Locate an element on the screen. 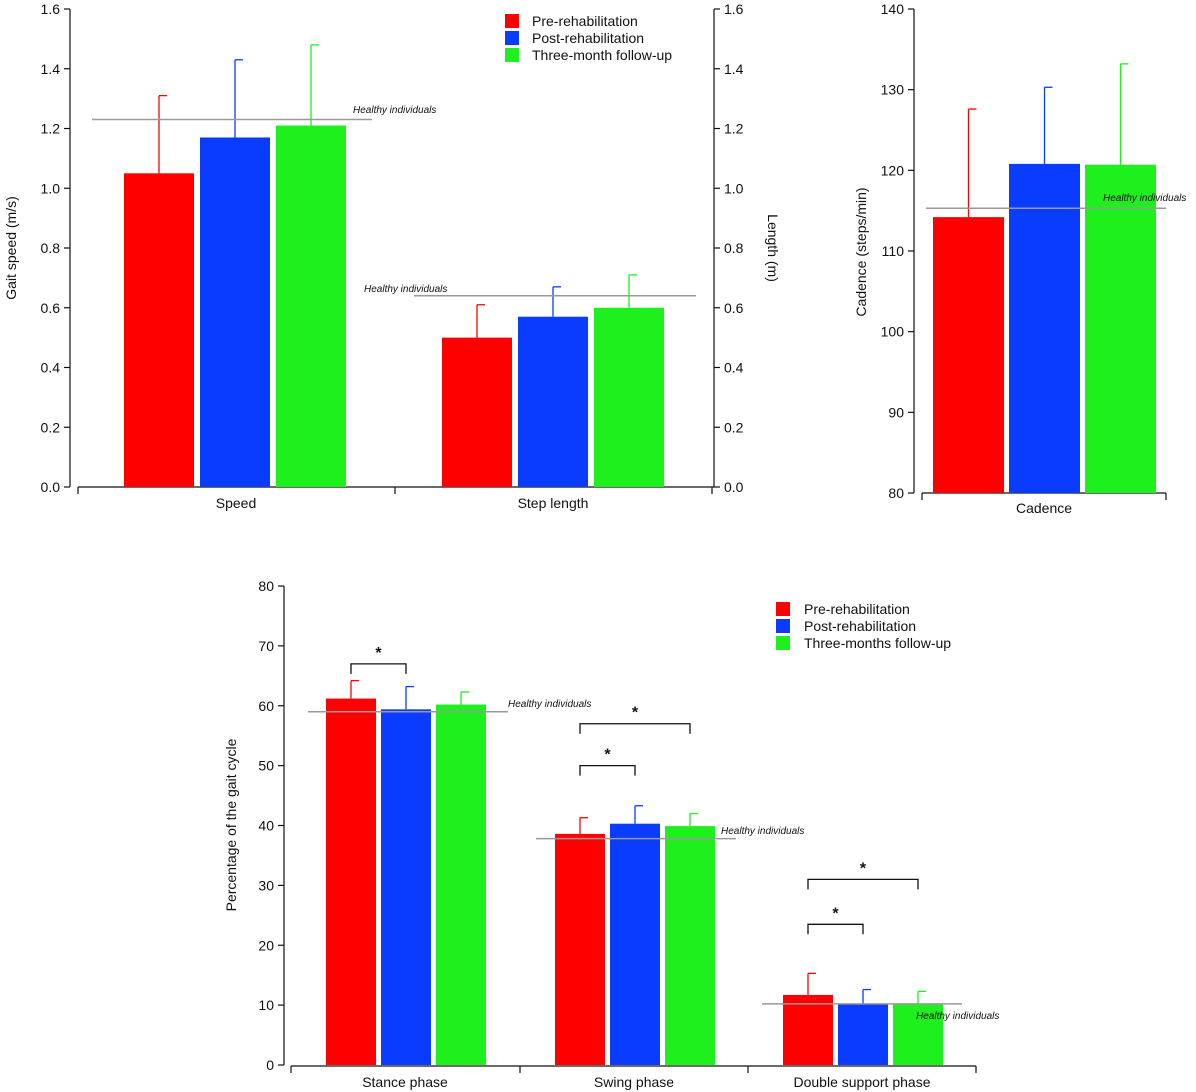 The width and height of the screenshot is (1196, 1092). legend2-label-post: Post-rehabilitation is located at coordinates (860, 626).